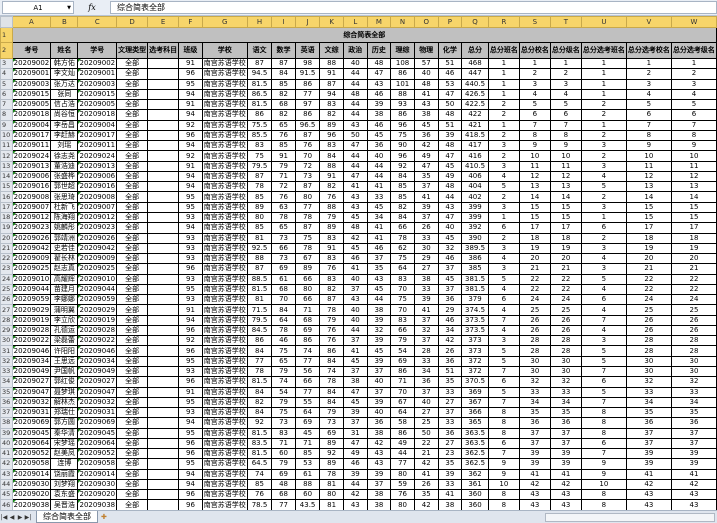  I want to click on cell: 69, so click(307, 330).